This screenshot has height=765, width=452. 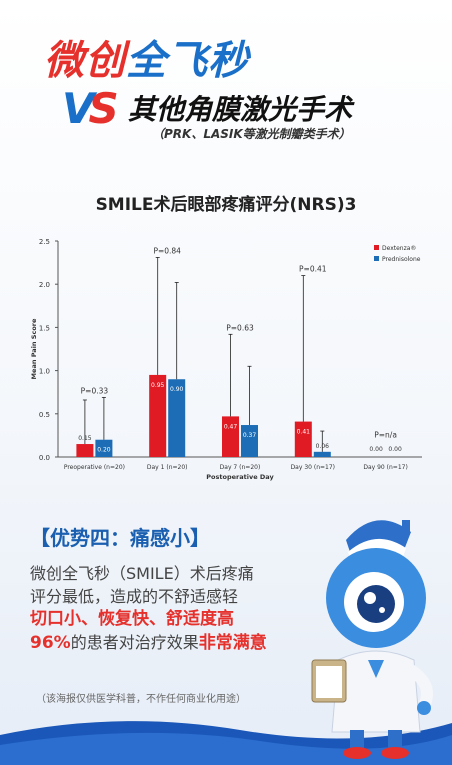 I want to click on p-value-label: P=n/a, so click(x=385, y=434).